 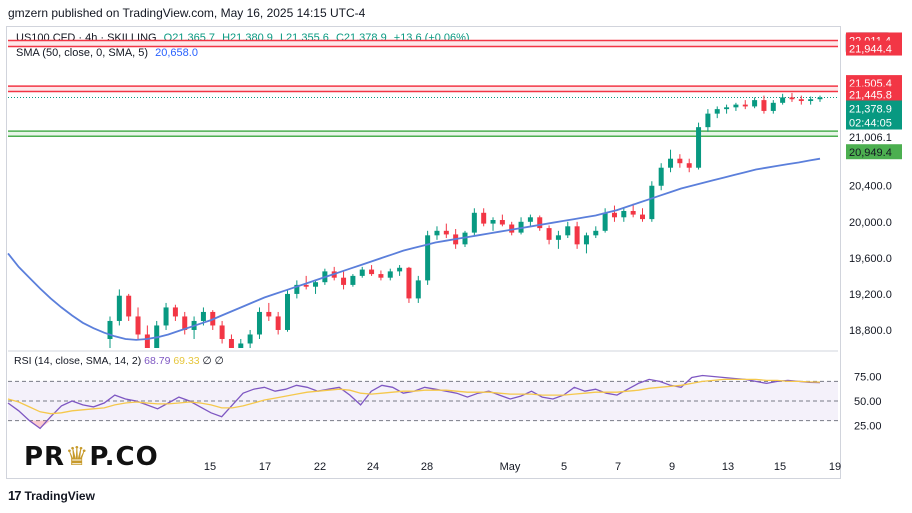 What do you see at coordinates (189, 38) in the screenshot?
I see `open-value: O21,365.7` at bounding box center [189, 38].